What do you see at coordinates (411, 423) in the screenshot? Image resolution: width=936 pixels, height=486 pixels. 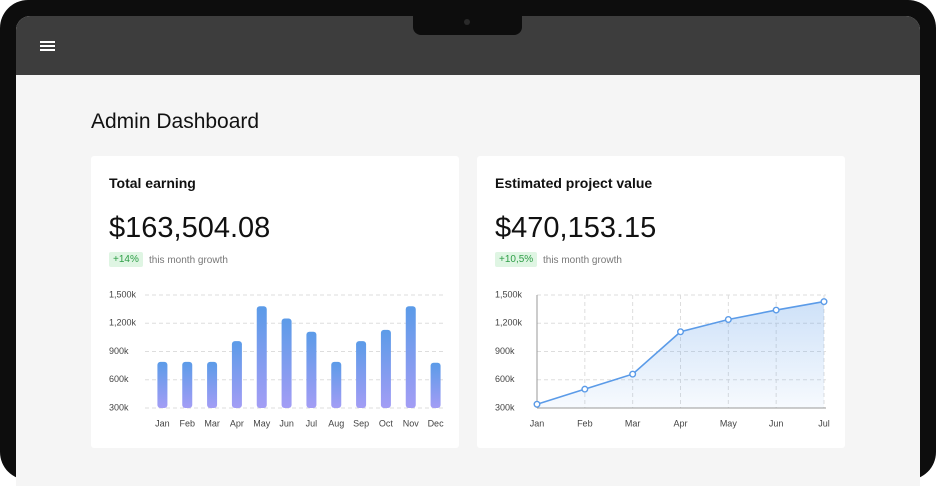 I see `x-tick-label: Nov` at bounding box center [411, 423].